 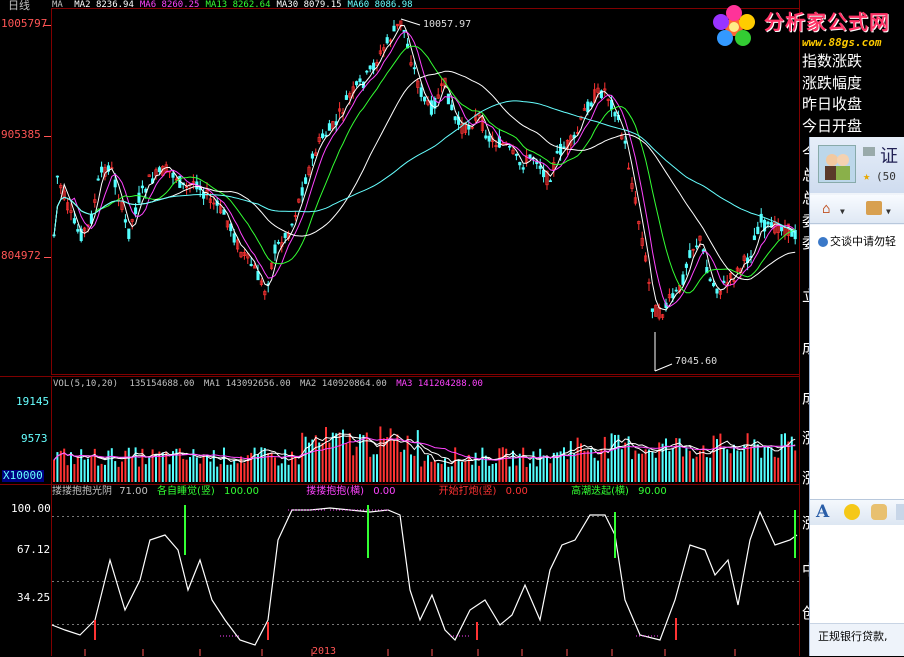 I want to click on emoji-icon, so click(x=852, y=512).